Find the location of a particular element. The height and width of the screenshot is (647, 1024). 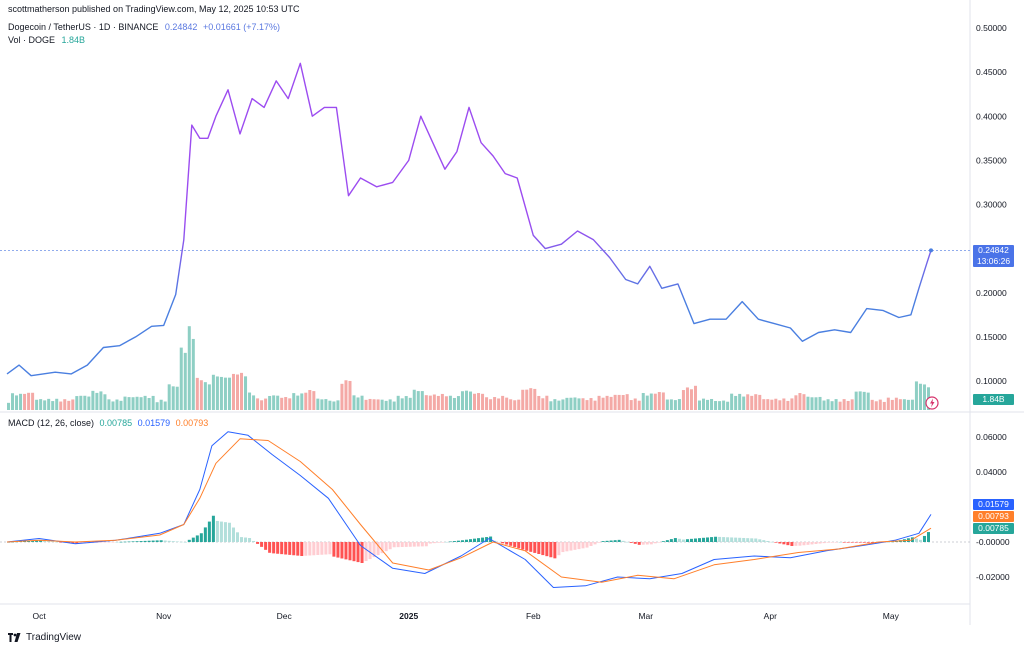

macd-histogram is located at coordinates (468, 539).